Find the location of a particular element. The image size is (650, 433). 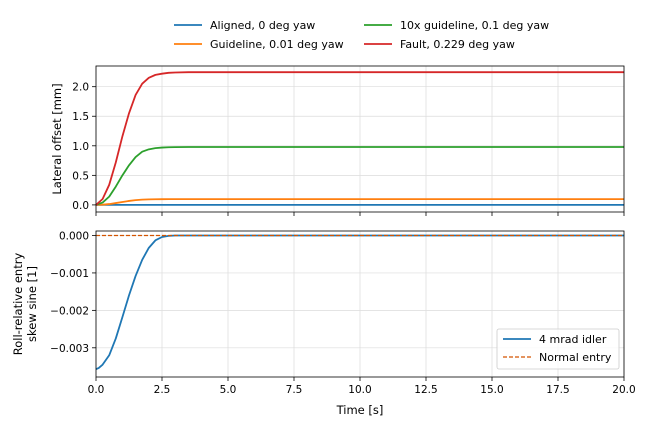

legend-label-aligned: Aligned, 0 deg yaw is located at coordinates (262, 25).